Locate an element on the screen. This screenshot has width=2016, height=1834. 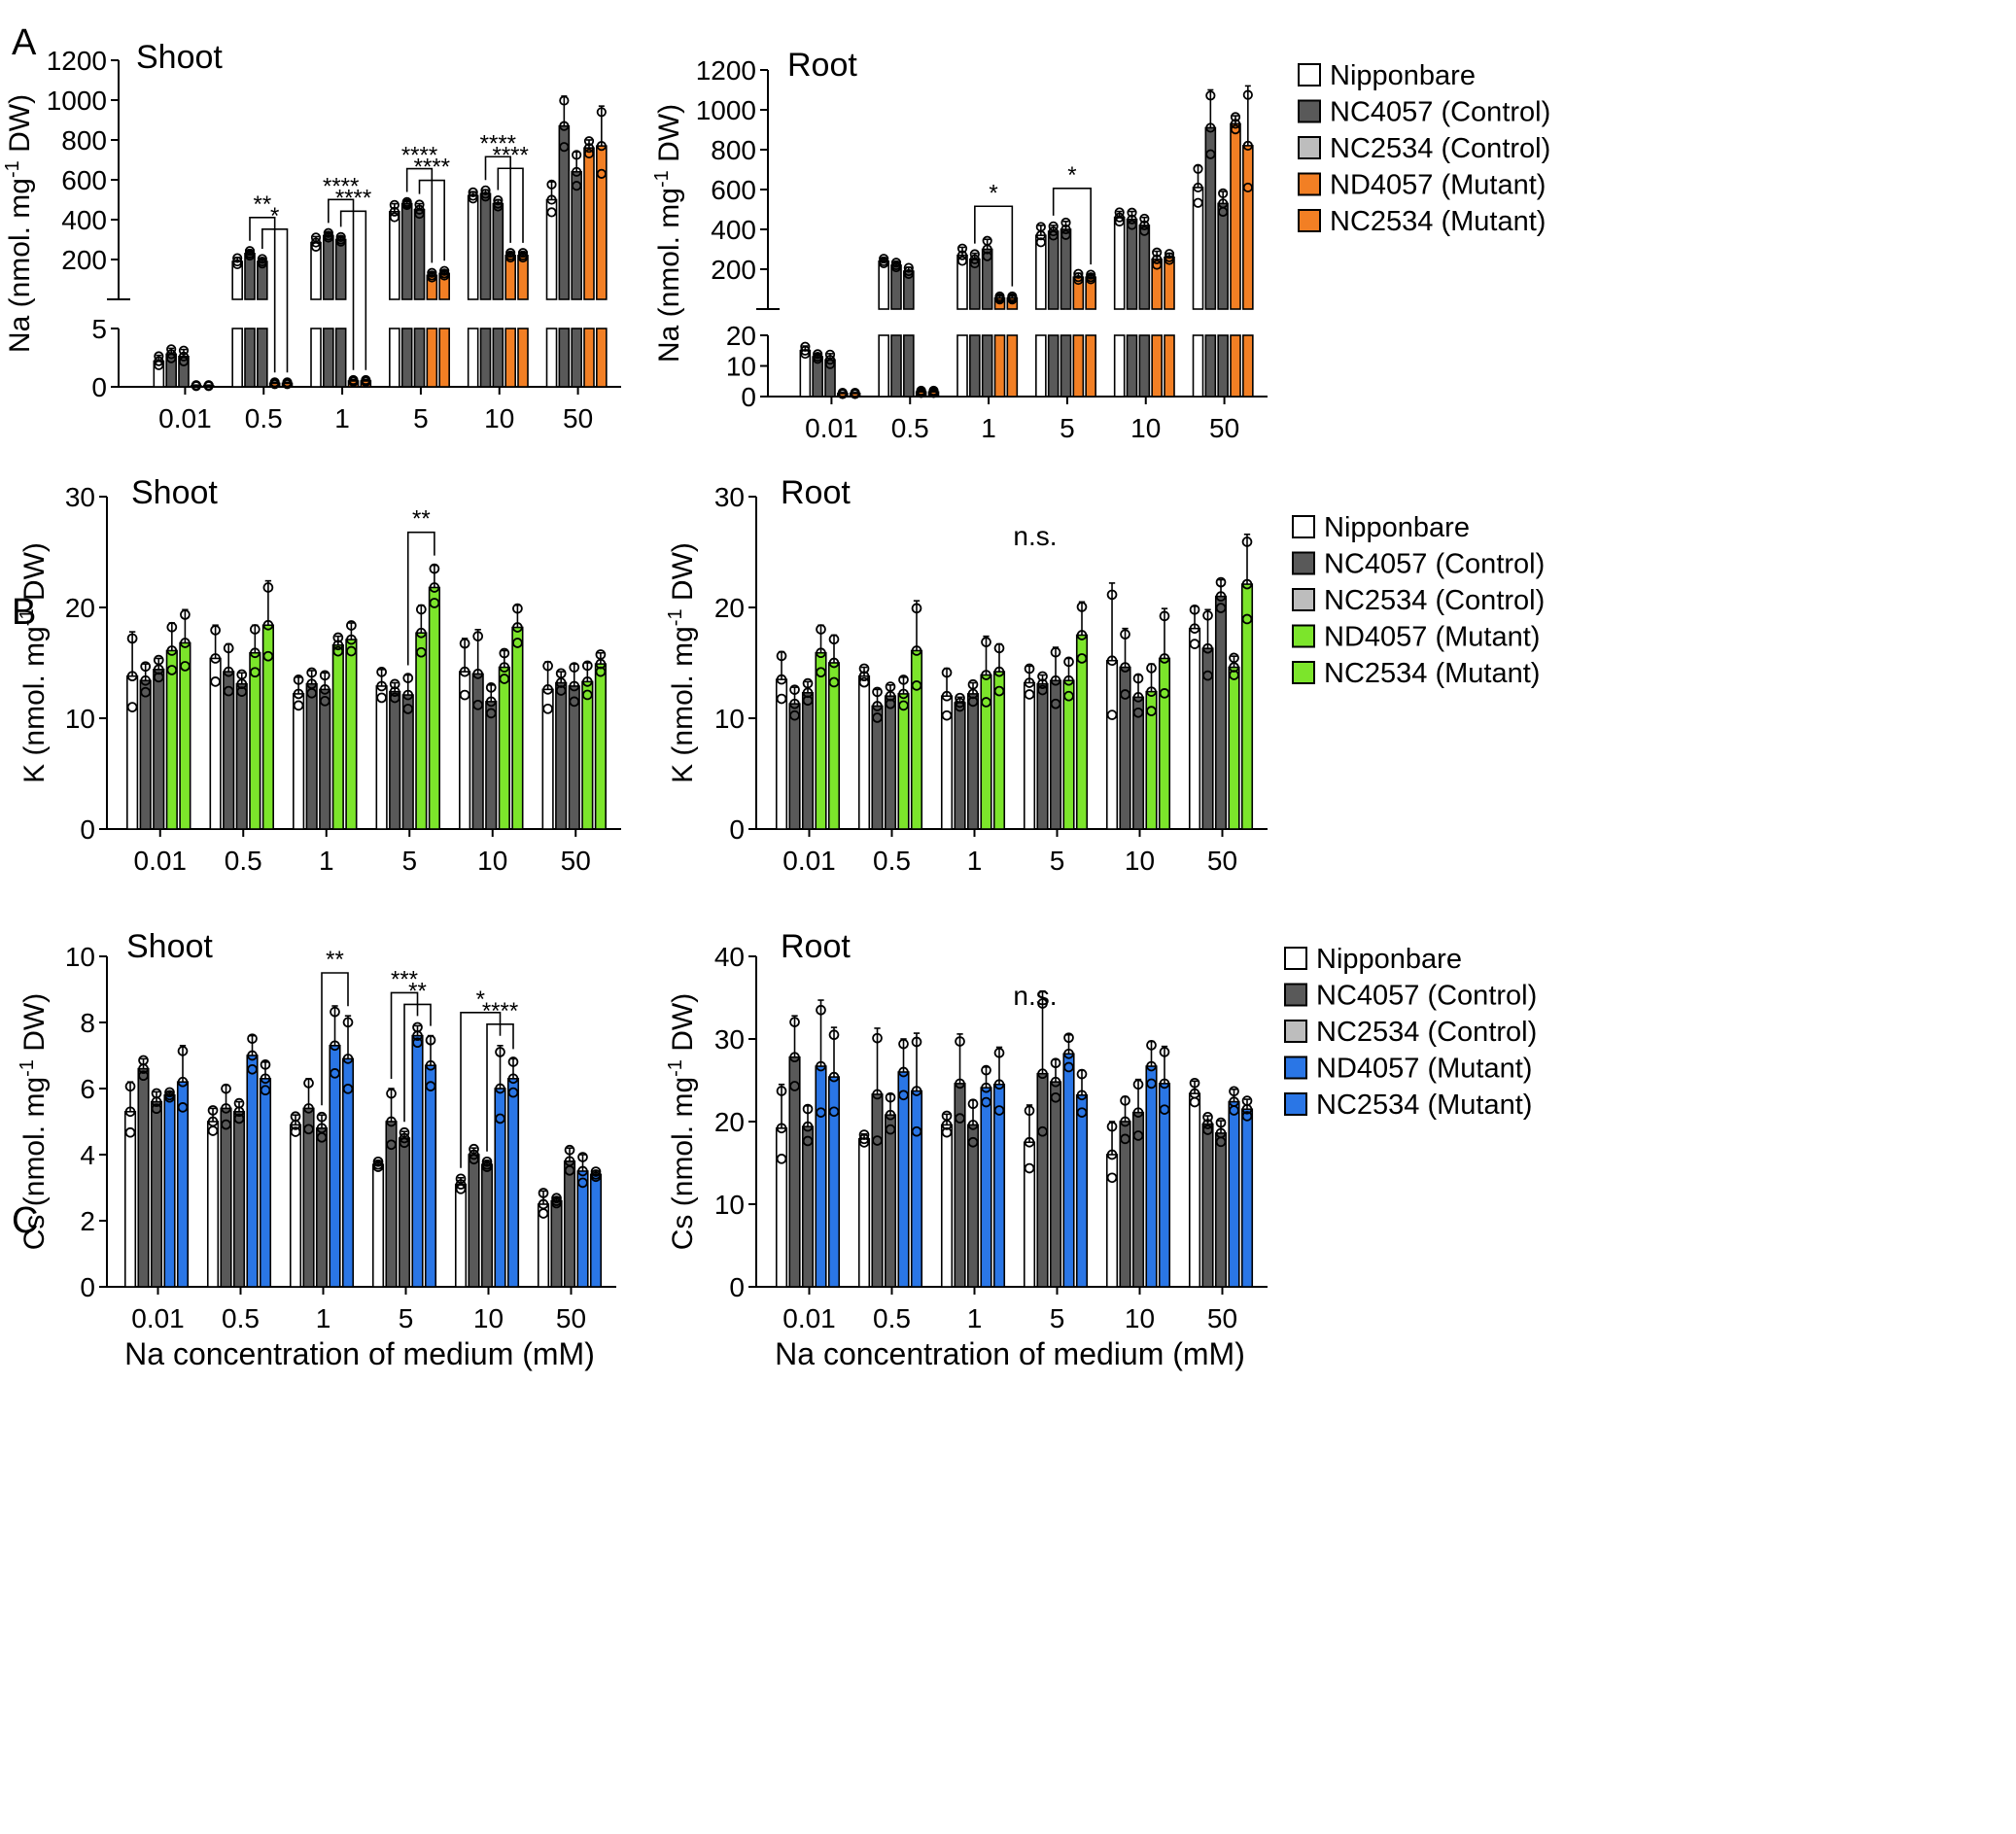
y-tick-label: 600 is located at coordinates (733, 190).